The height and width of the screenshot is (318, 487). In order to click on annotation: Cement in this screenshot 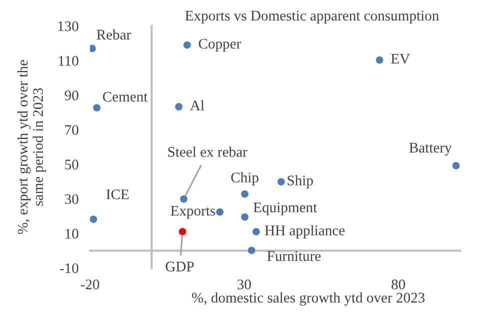, I will do `click(125, 97)`.